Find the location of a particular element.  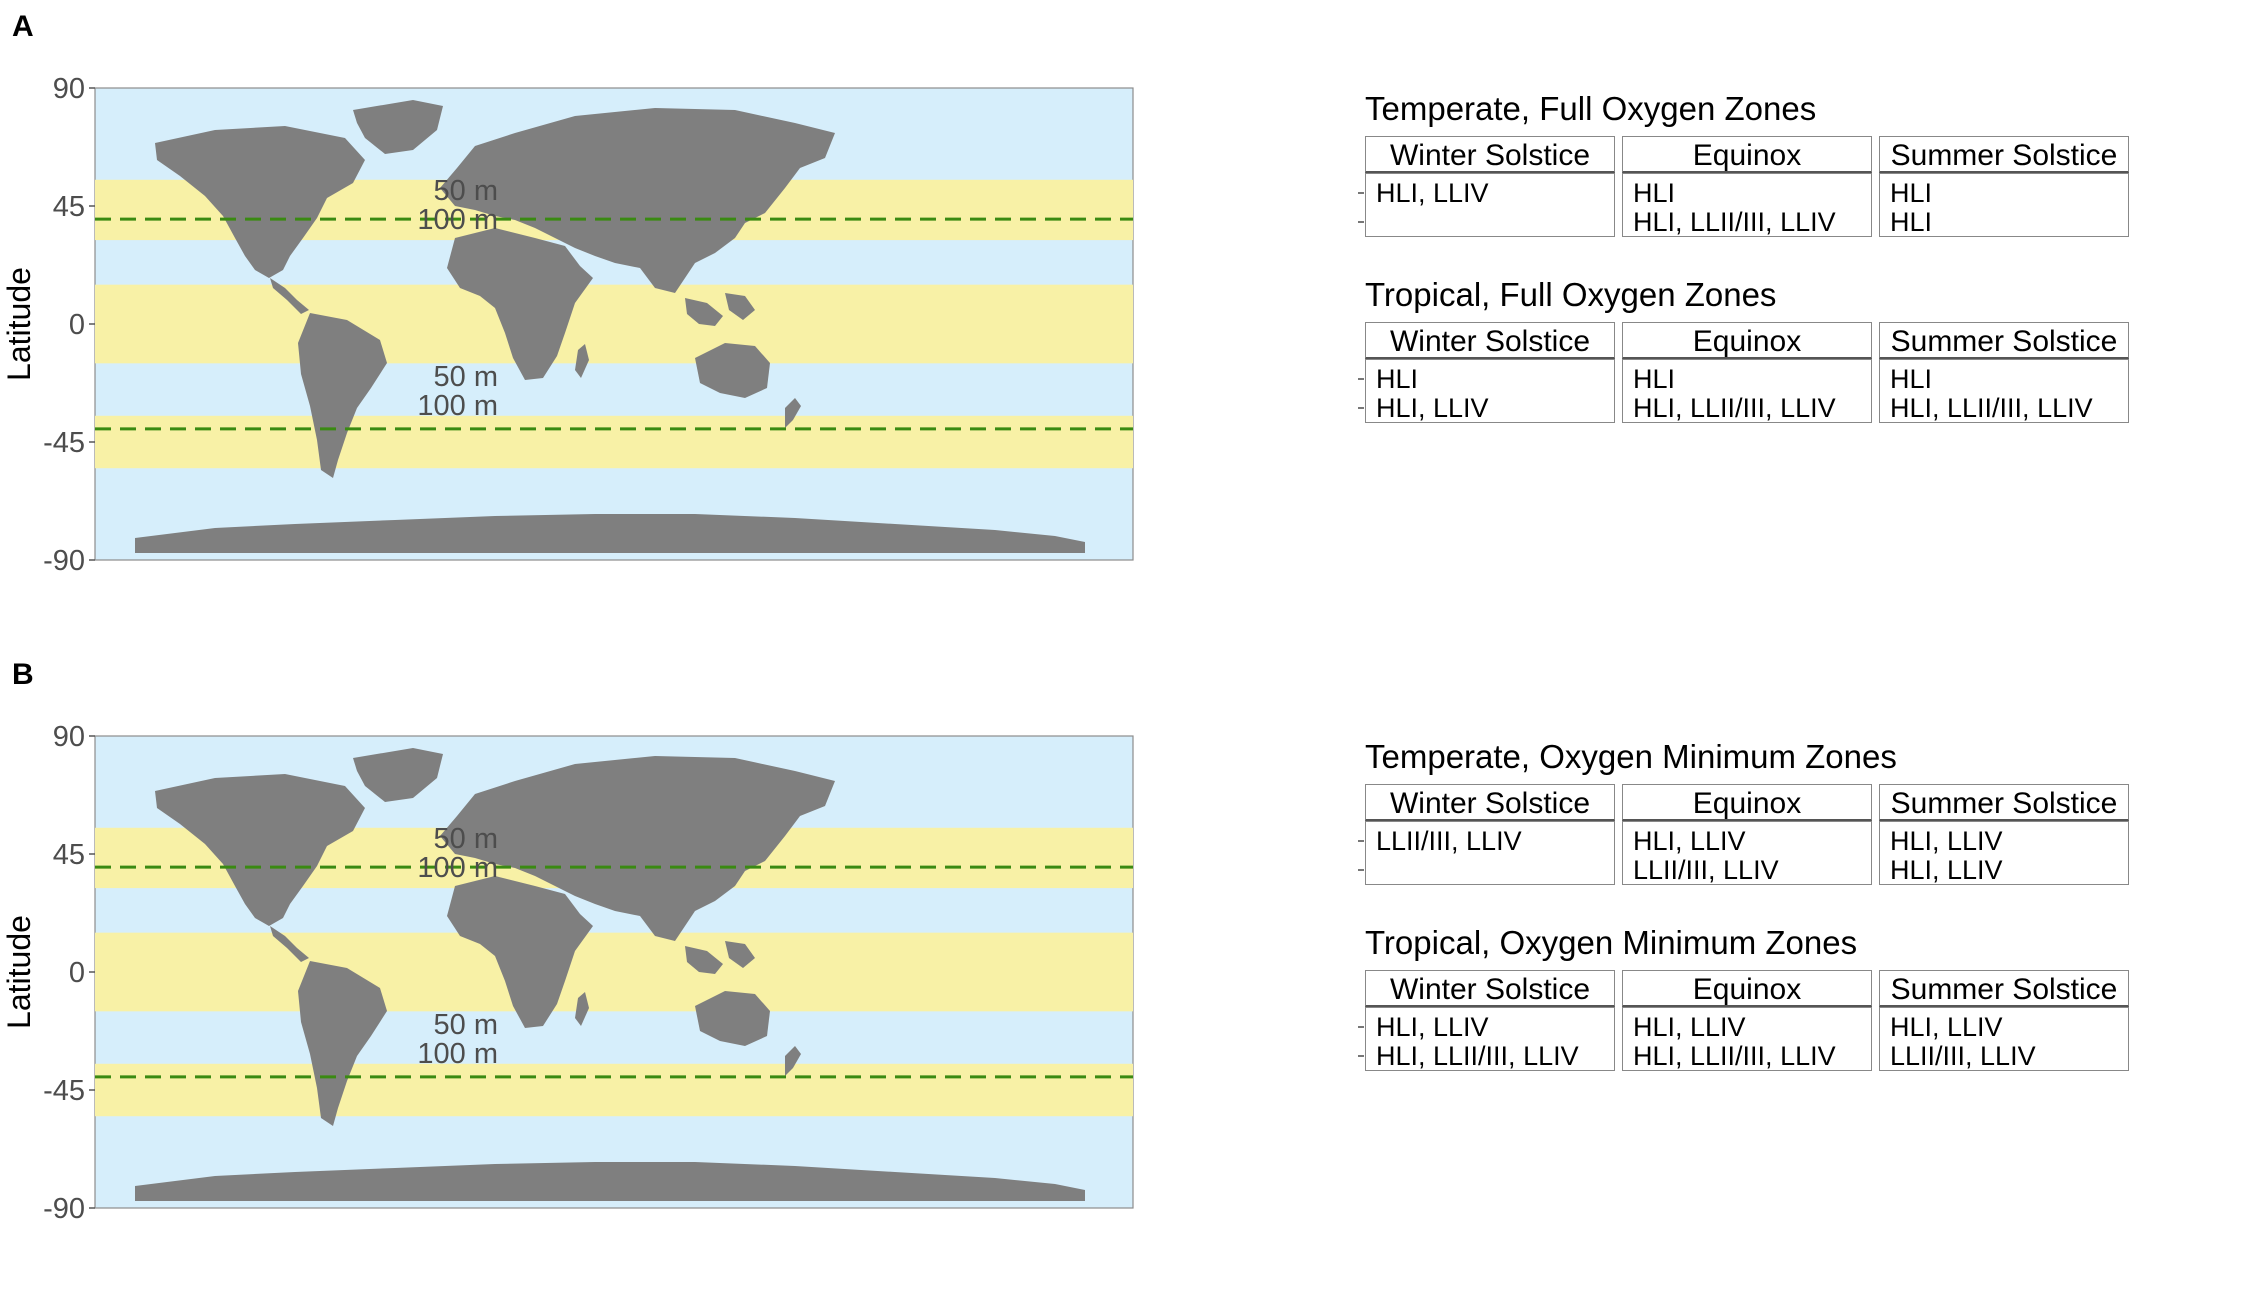

table-title: Tropical, Oxygen Minimum Zones is located at coordinates (1611, 942).